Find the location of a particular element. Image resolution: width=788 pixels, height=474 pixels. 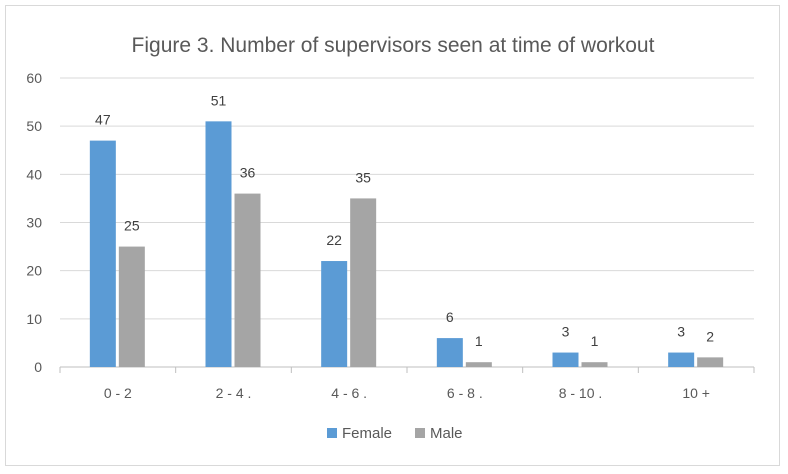

data-label: 25 is located at coordinates (132, 226).